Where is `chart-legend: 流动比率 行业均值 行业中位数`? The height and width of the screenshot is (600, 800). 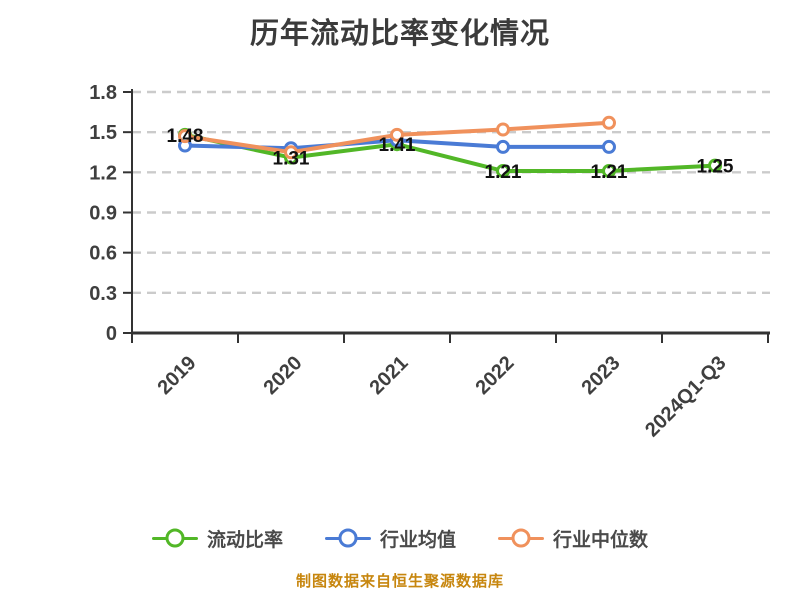
chart-legend: 流动比率 行业均值 行业中位数 is located at coordinates (400, 538).